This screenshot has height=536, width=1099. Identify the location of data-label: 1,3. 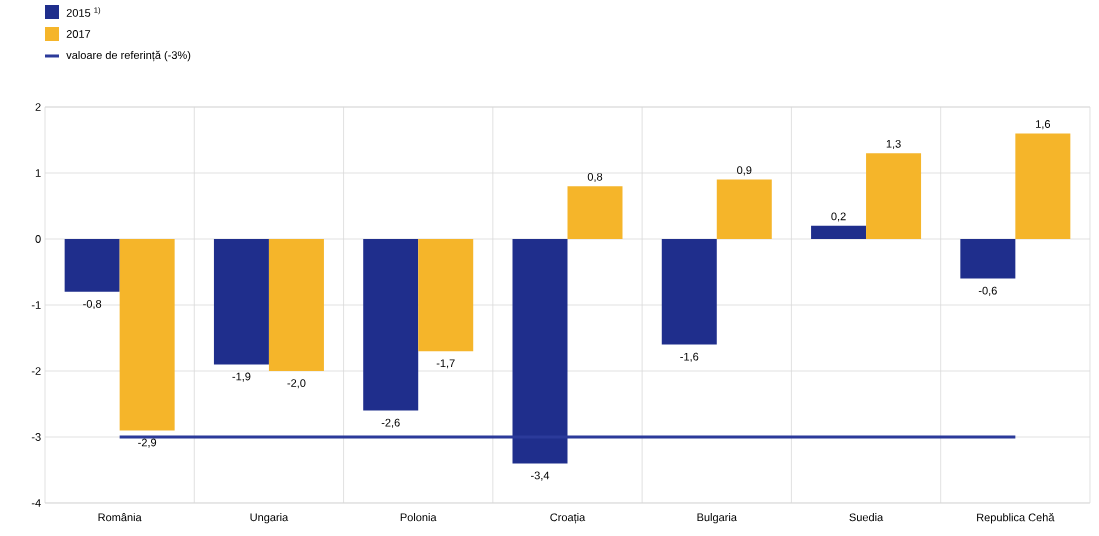
(893, 144).